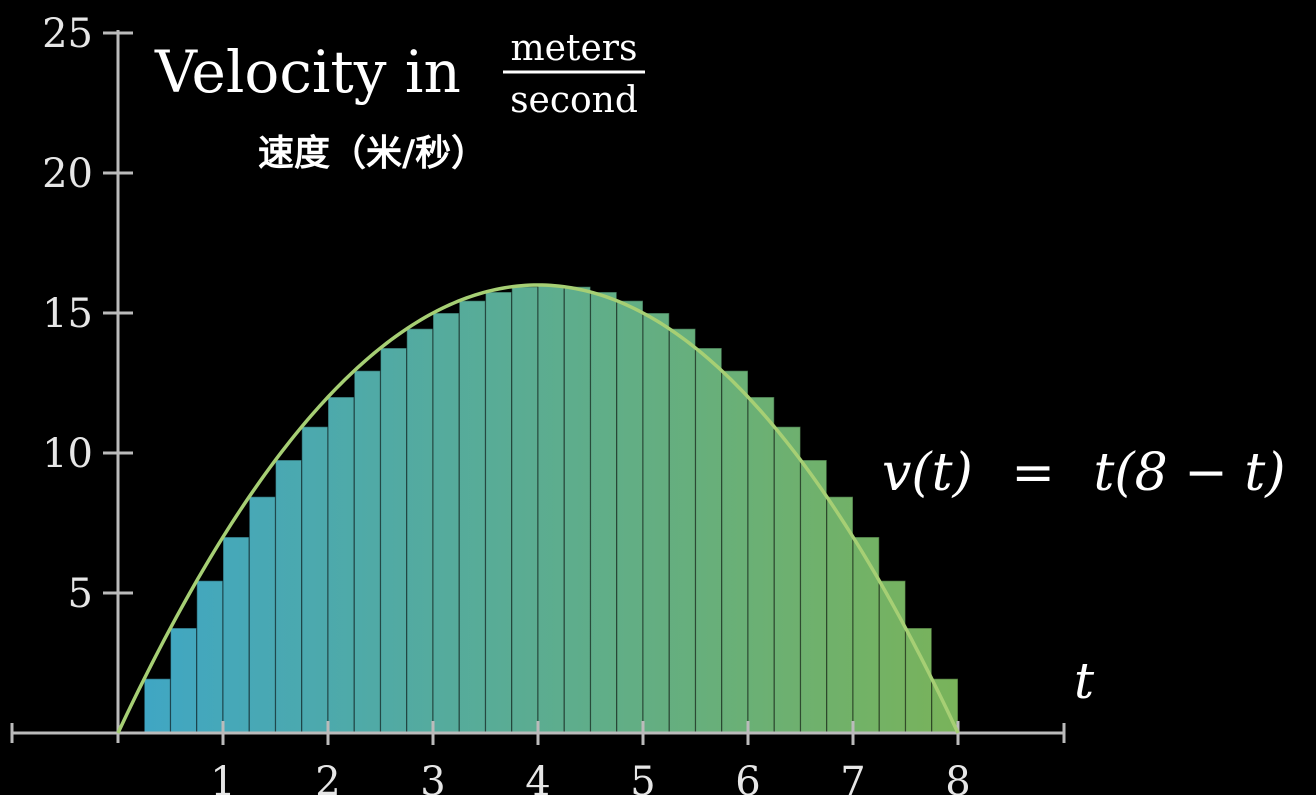 Image resolution: width=1316 pixels, height=795 pixels. What do you see at coordinates (327, 777) in the screenshot?
I see `x-tick-label: 2` at bounding box center [327, 777].